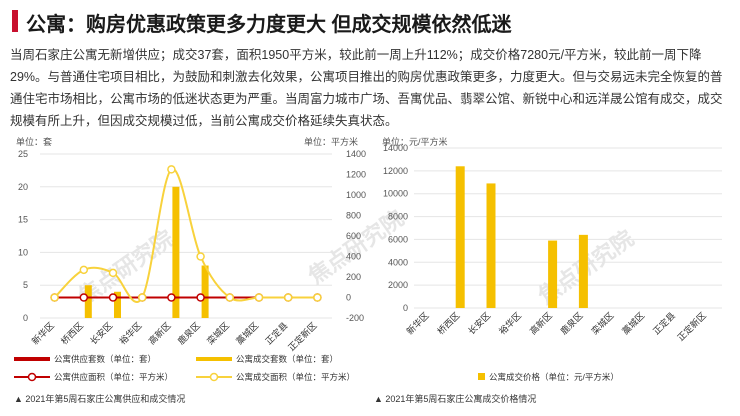  What do you see at coordinates (395, 171) in the screenshot?
I see `y-tick-label: 12000` at bounding box center [395, 171].